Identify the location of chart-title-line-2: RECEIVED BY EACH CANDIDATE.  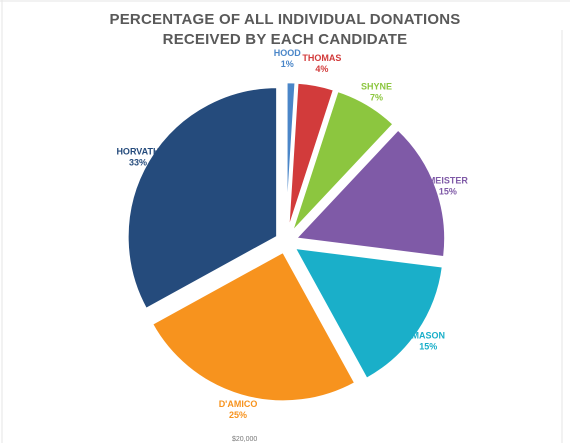
(285, 39).